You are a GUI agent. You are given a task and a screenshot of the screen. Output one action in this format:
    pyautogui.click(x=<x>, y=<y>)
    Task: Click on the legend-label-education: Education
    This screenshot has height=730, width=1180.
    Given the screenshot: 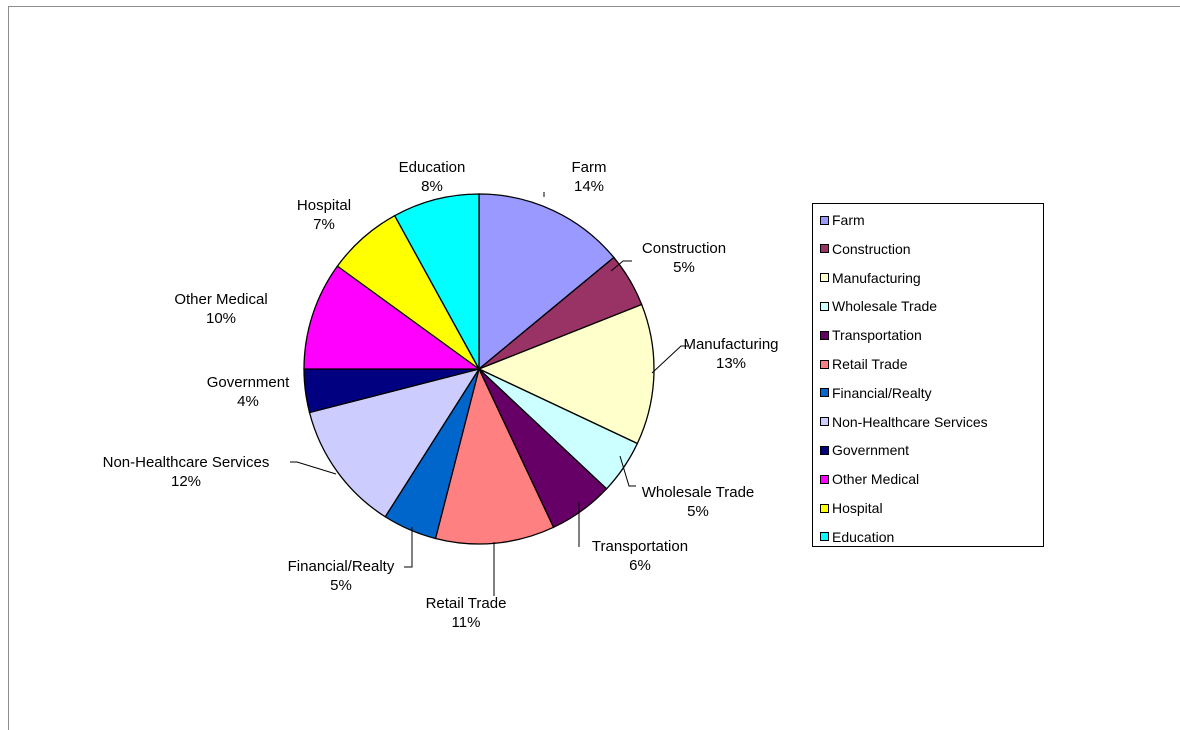 What is the action you would take?
    pyautogui.click(x=863, y=536)
    